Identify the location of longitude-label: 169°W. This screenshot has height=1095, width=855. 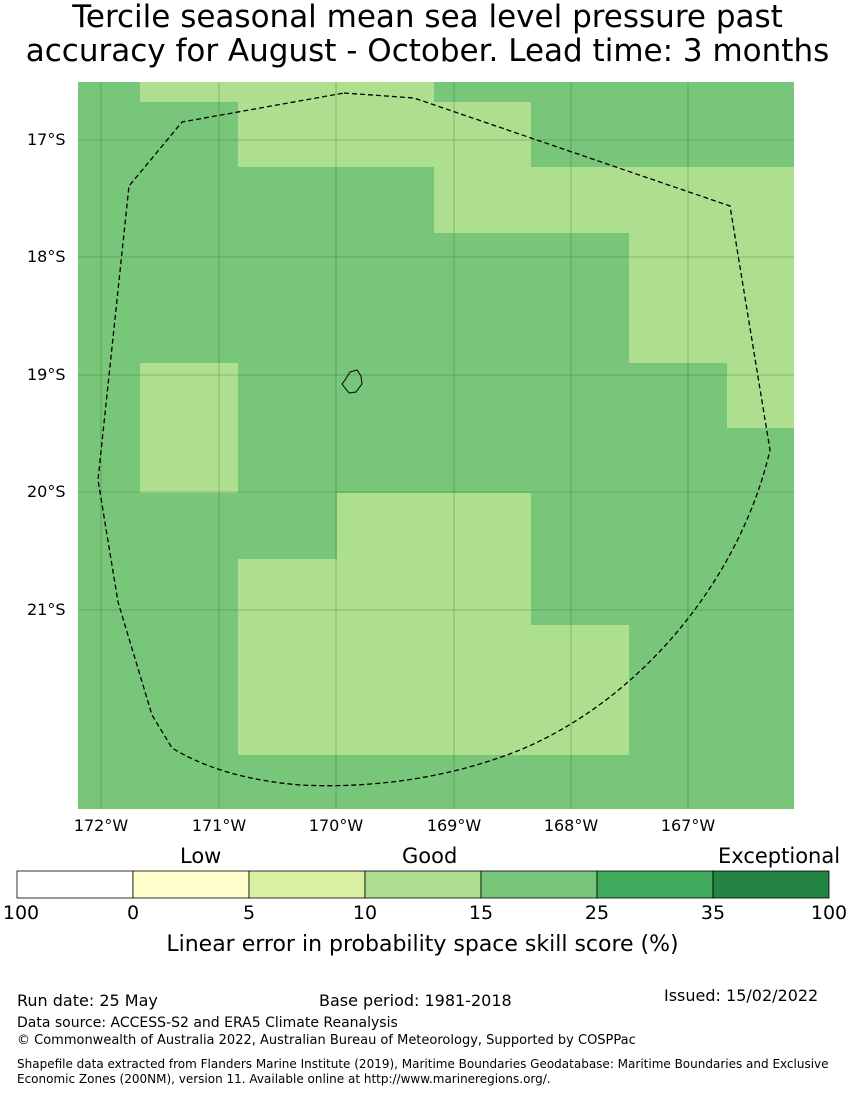
(454, 825).